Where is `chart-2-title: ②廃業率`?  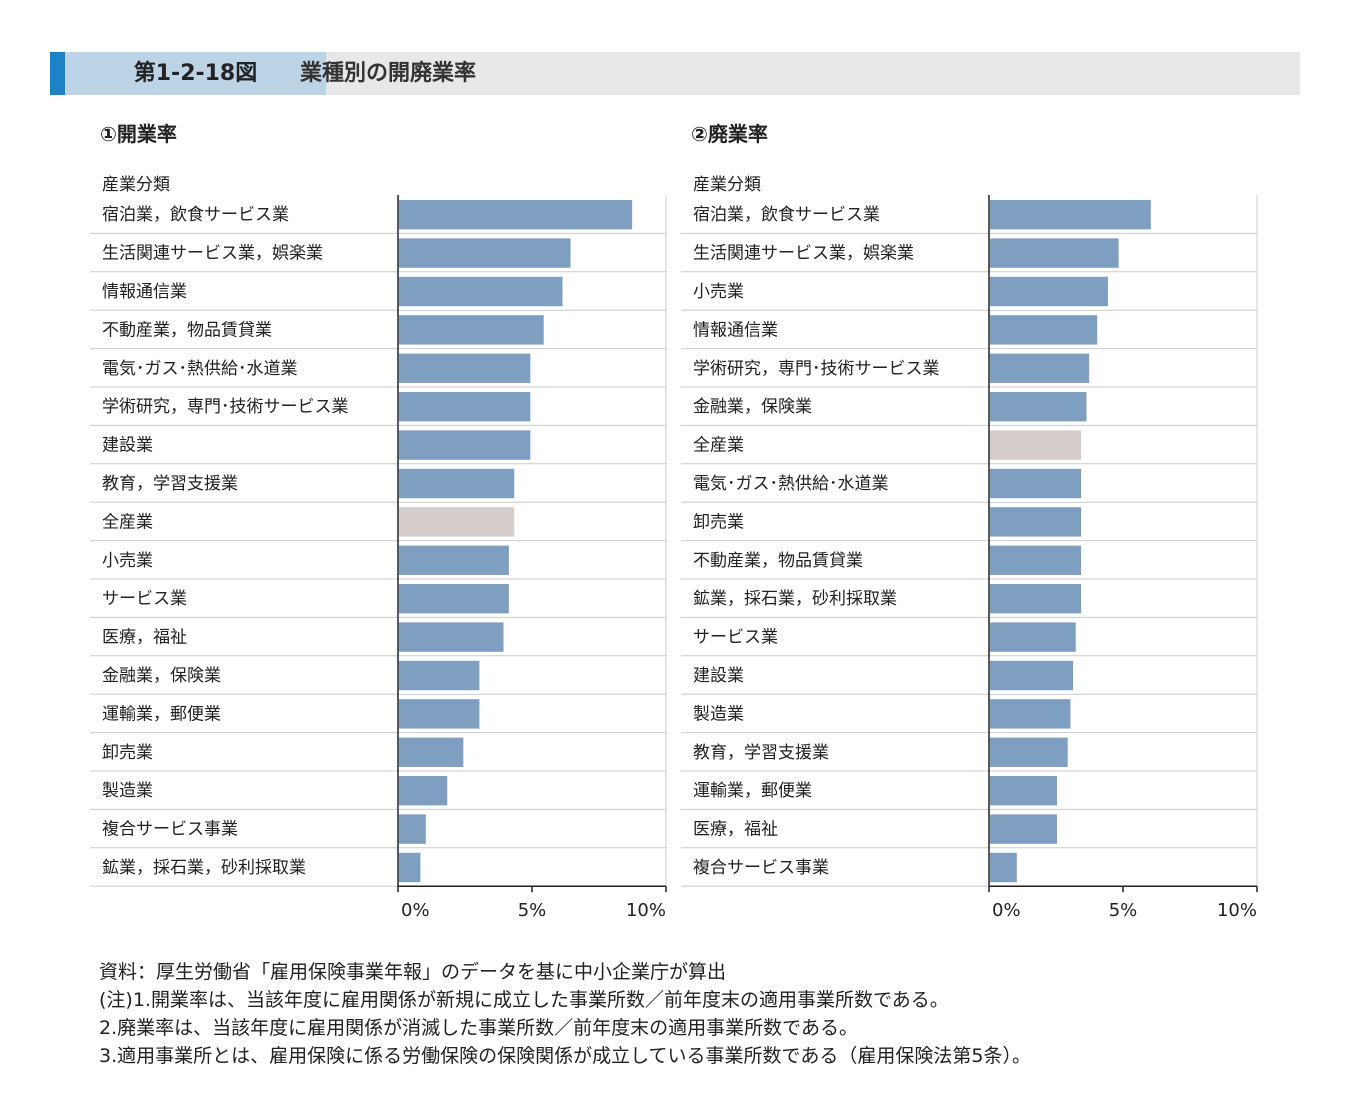 chart-2-title: ②廃業率 is located at coordinates (729, 134).